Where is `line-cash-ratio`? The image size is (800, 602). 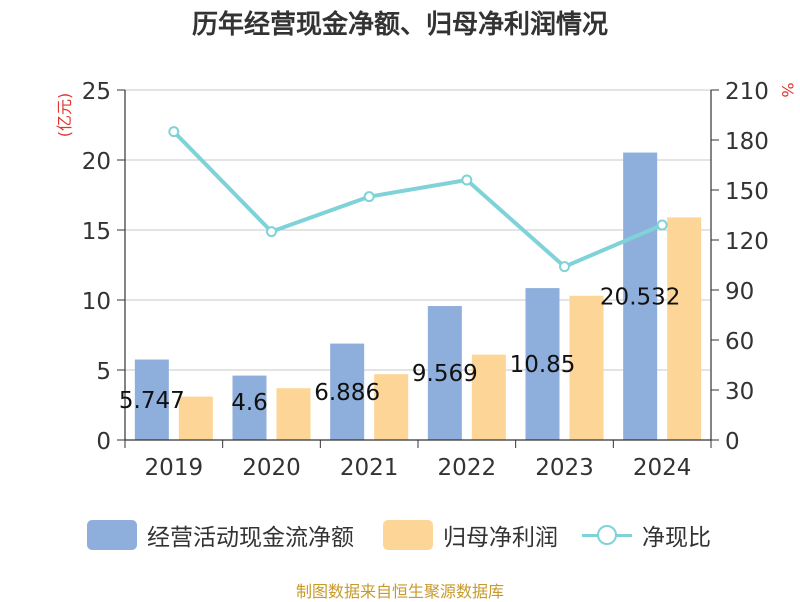 line-cash-ratio is located at coordinates (417, 199).